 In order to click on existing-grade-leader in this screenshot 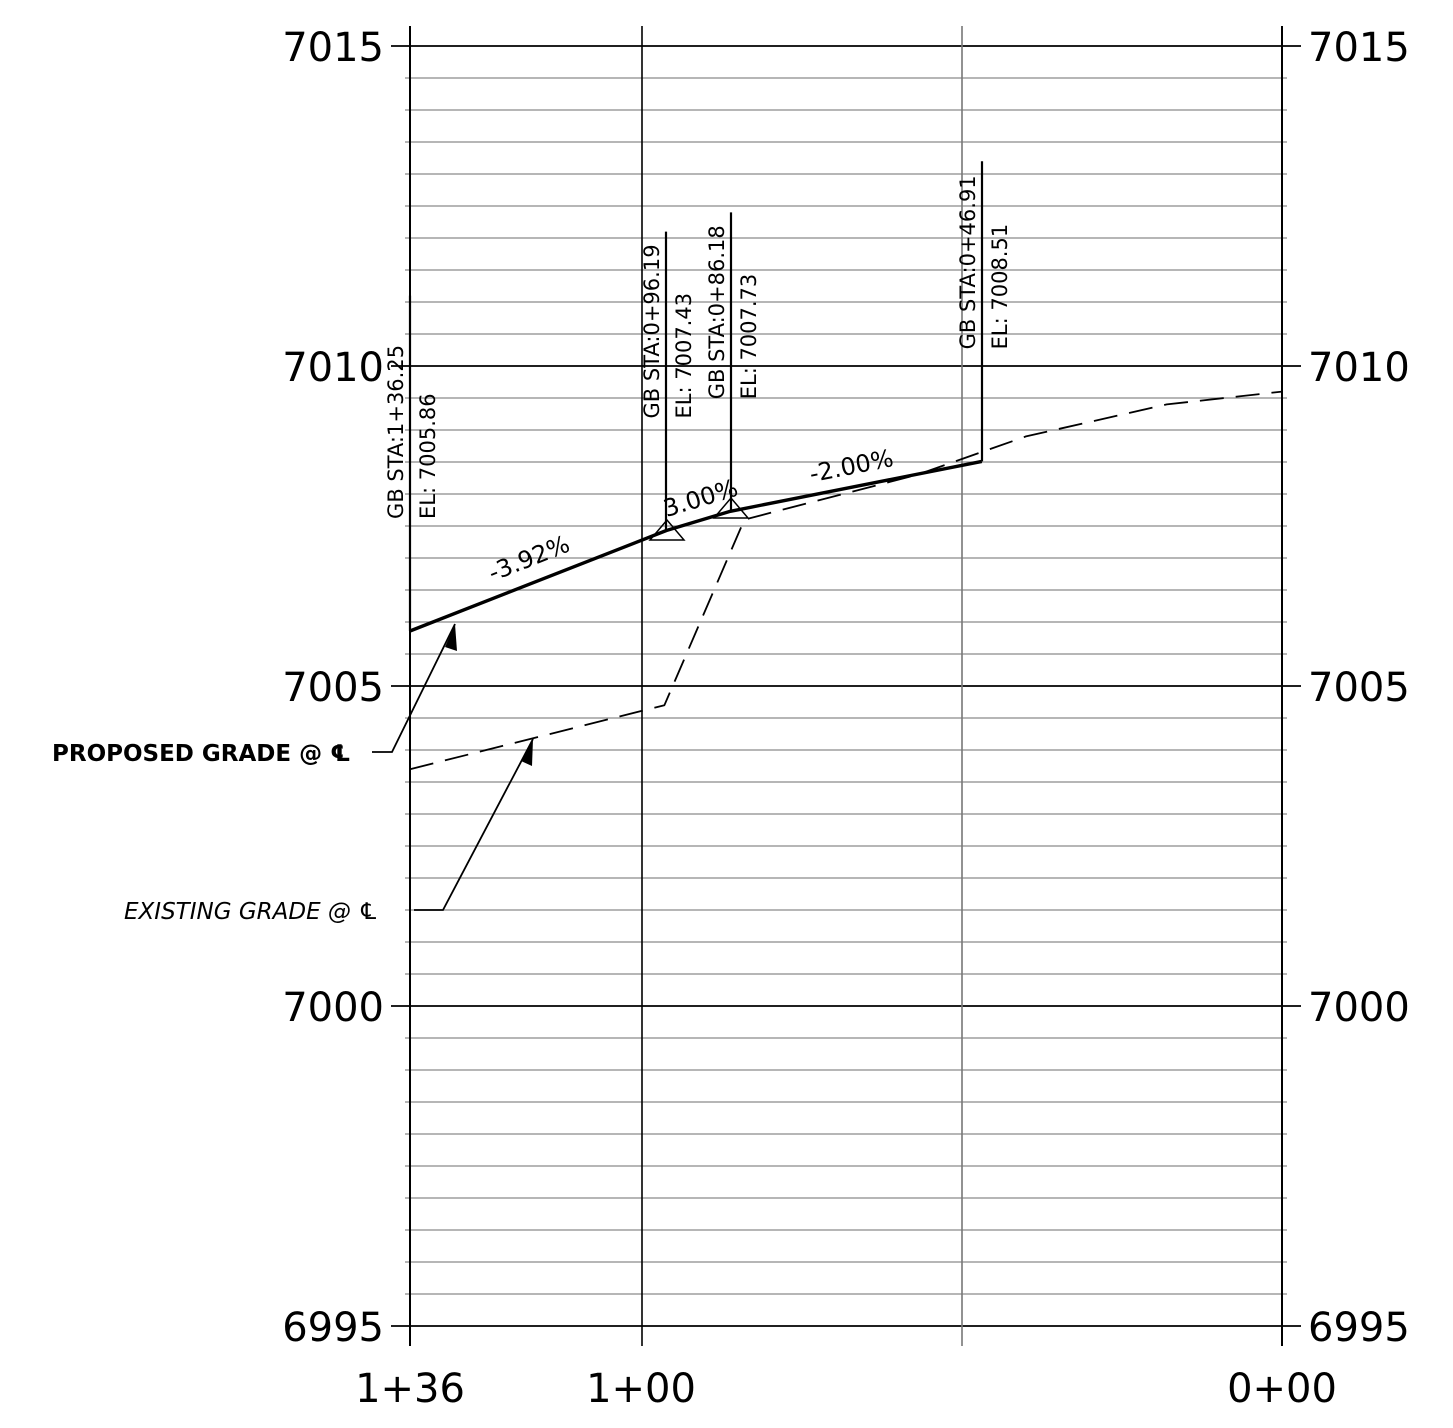, I will do `click(474, 824)`.